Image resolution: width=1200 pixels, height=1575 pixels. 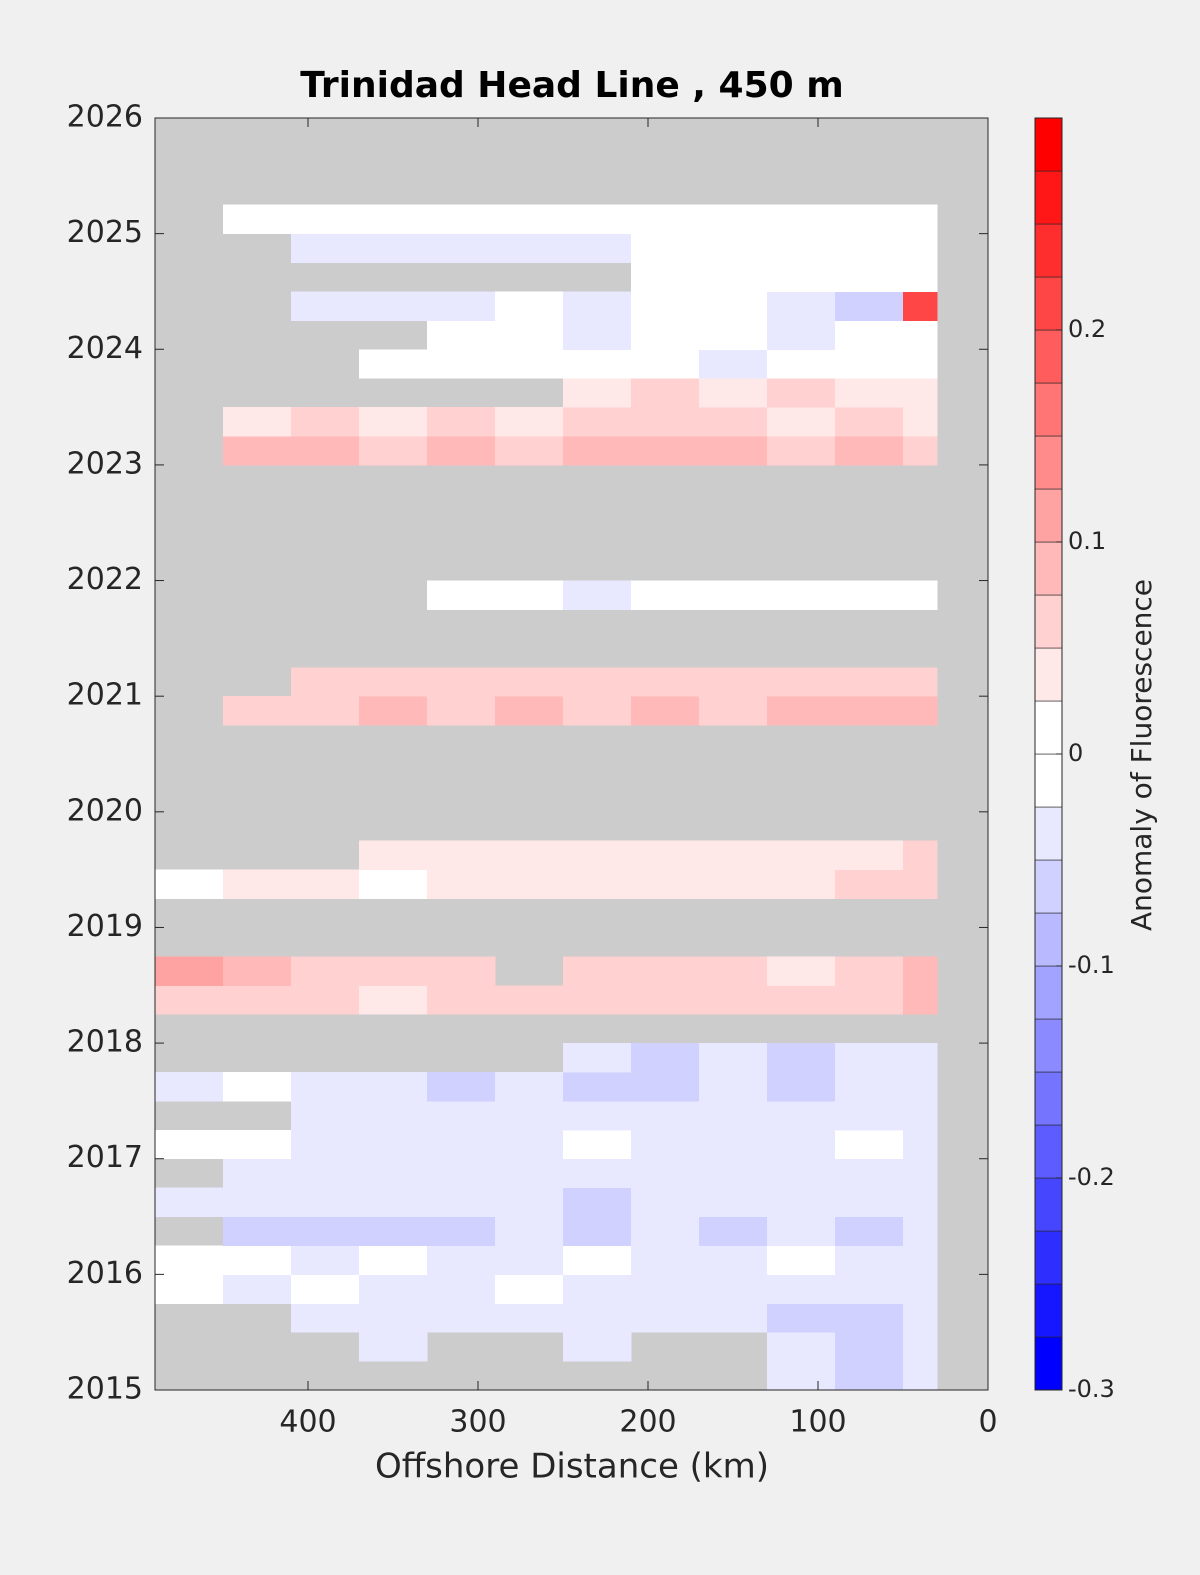 What do you see at coordinates (105, 117) in the screenshot?
I see `y-tick-label: 2026` at bounding box center [105, 117].